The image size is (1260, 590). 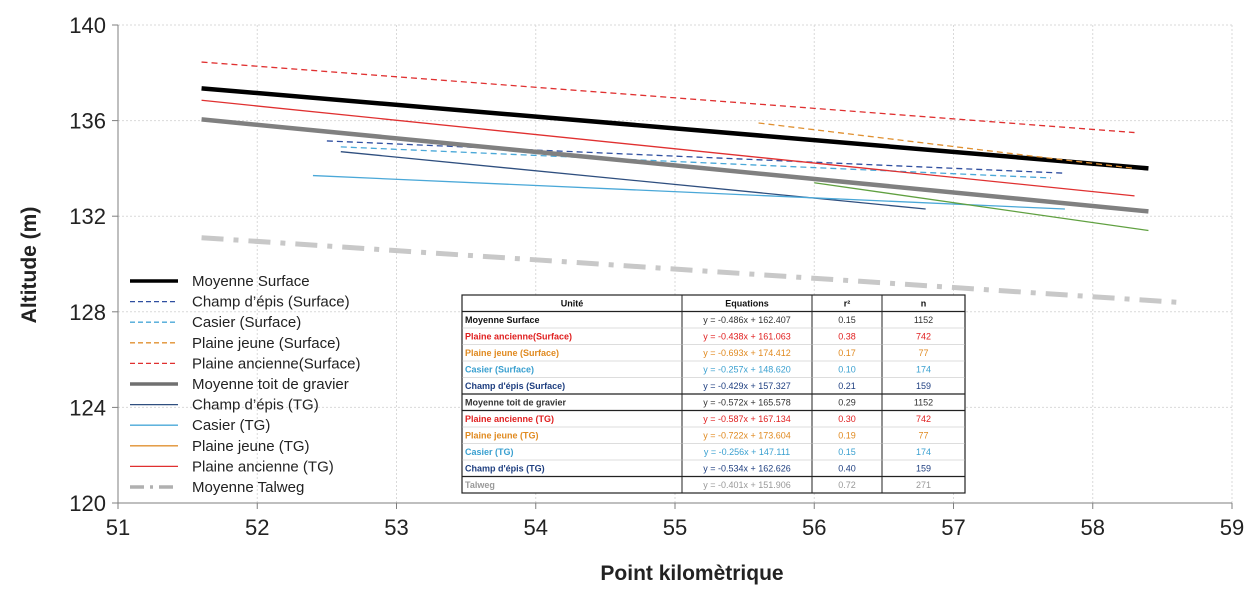 What do you see at coordinates (847, 485) in the screenshot?
I see `table-cell-r2: 0.72` at bounding box center [847, 485].